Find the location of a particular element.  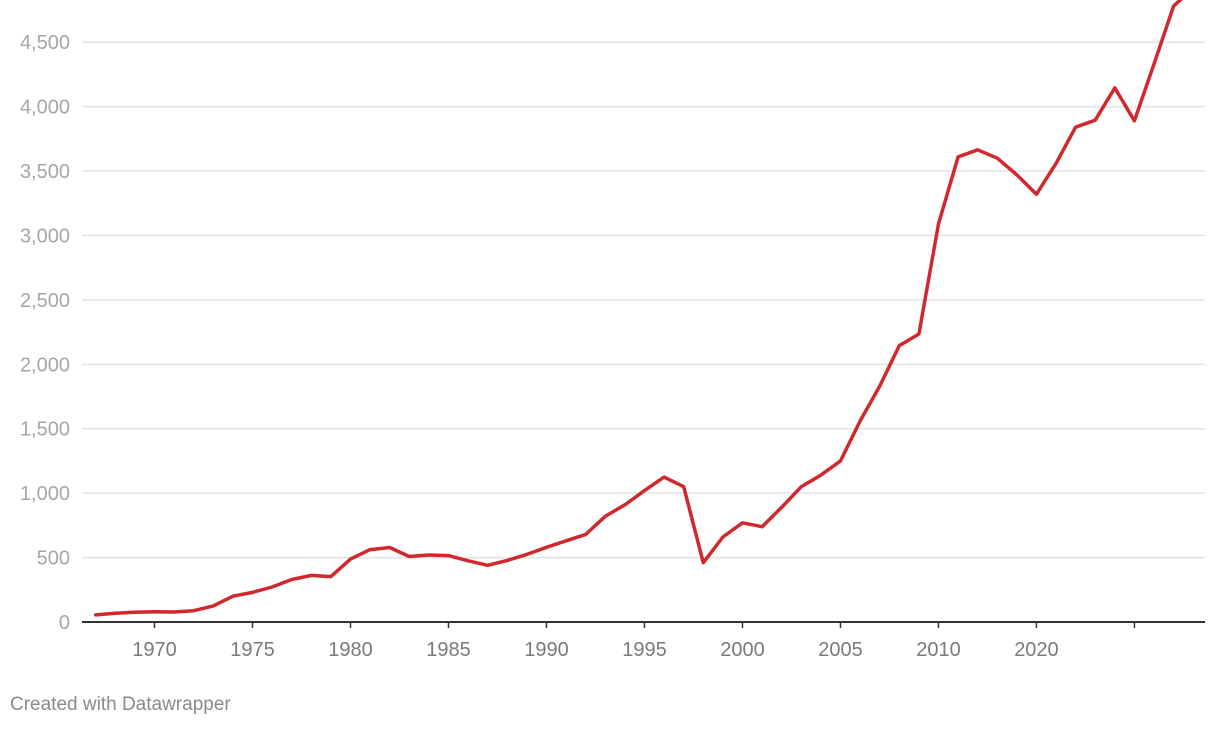

x-tick-label: 1980 is located at coordinates (350, 650).